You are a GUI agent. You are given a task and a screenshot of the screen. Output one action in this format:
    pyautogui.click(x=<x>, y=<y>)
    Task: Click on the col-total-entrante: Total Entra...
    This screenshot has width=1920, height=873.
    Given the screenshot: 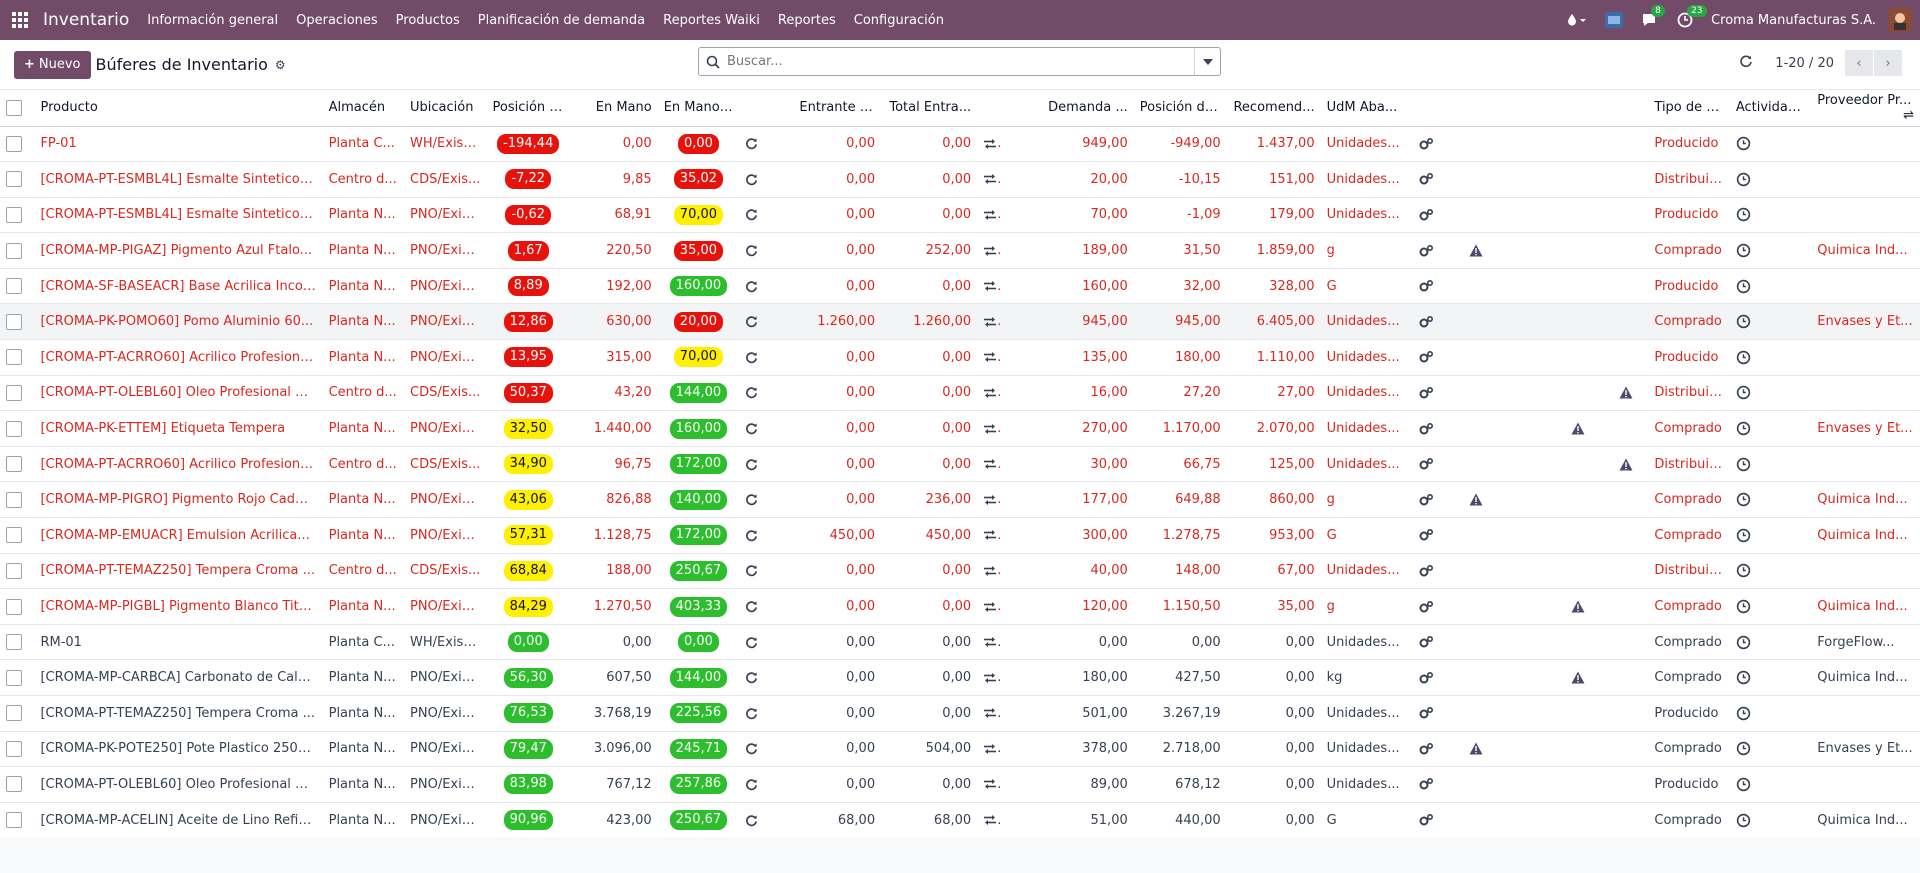 What is the action you would take?
    pyautogui.click(x=929, y=108)
    